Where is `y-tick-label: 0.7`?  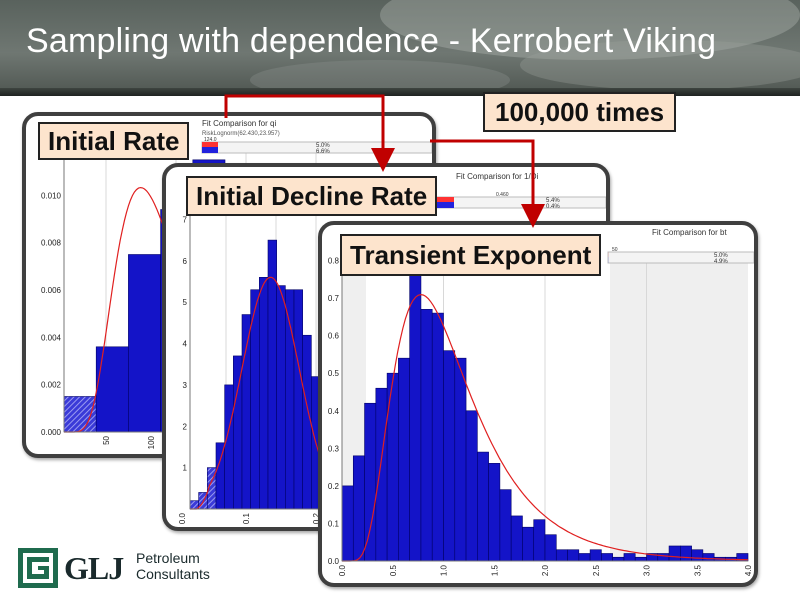 y-tick-label: 0.7 is located at coordinates (334, 298).